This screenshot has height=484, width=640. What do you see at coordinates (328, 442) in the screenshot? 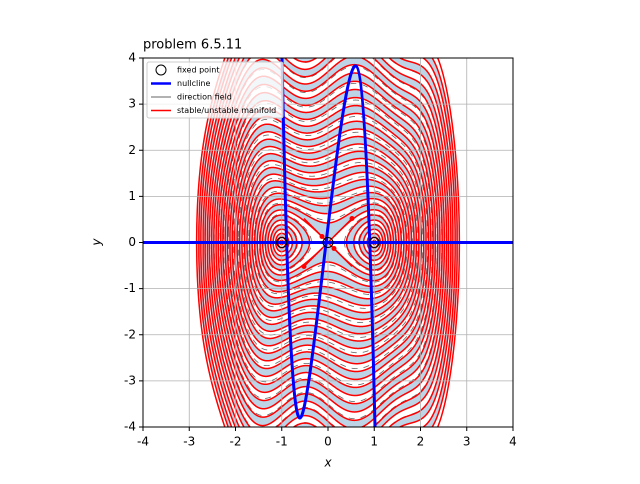
I see `x-tick-label: 0` at bounding box center [328, 442].